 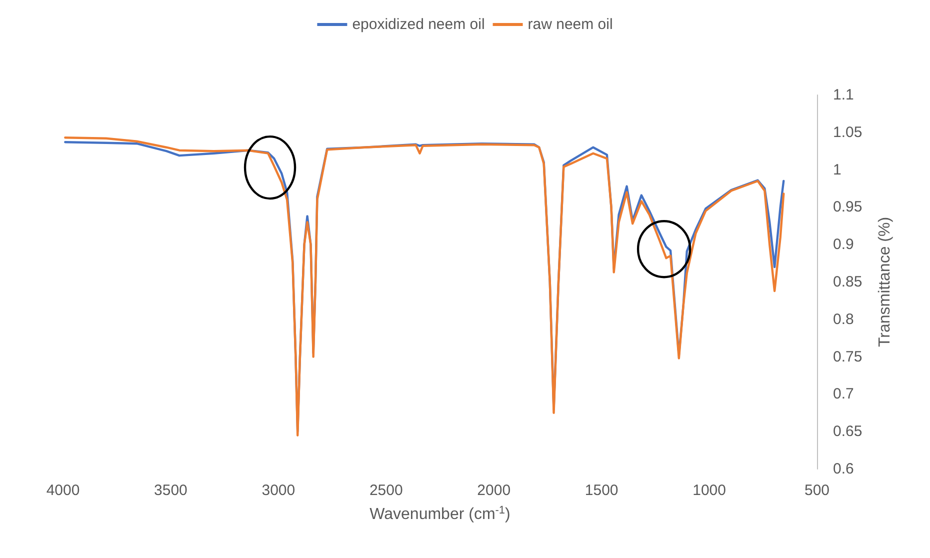 What do you see at coordinates (494, 490) in the screenshot?
I see `x-tick-label: 2000` at bounding box center [494, 490].